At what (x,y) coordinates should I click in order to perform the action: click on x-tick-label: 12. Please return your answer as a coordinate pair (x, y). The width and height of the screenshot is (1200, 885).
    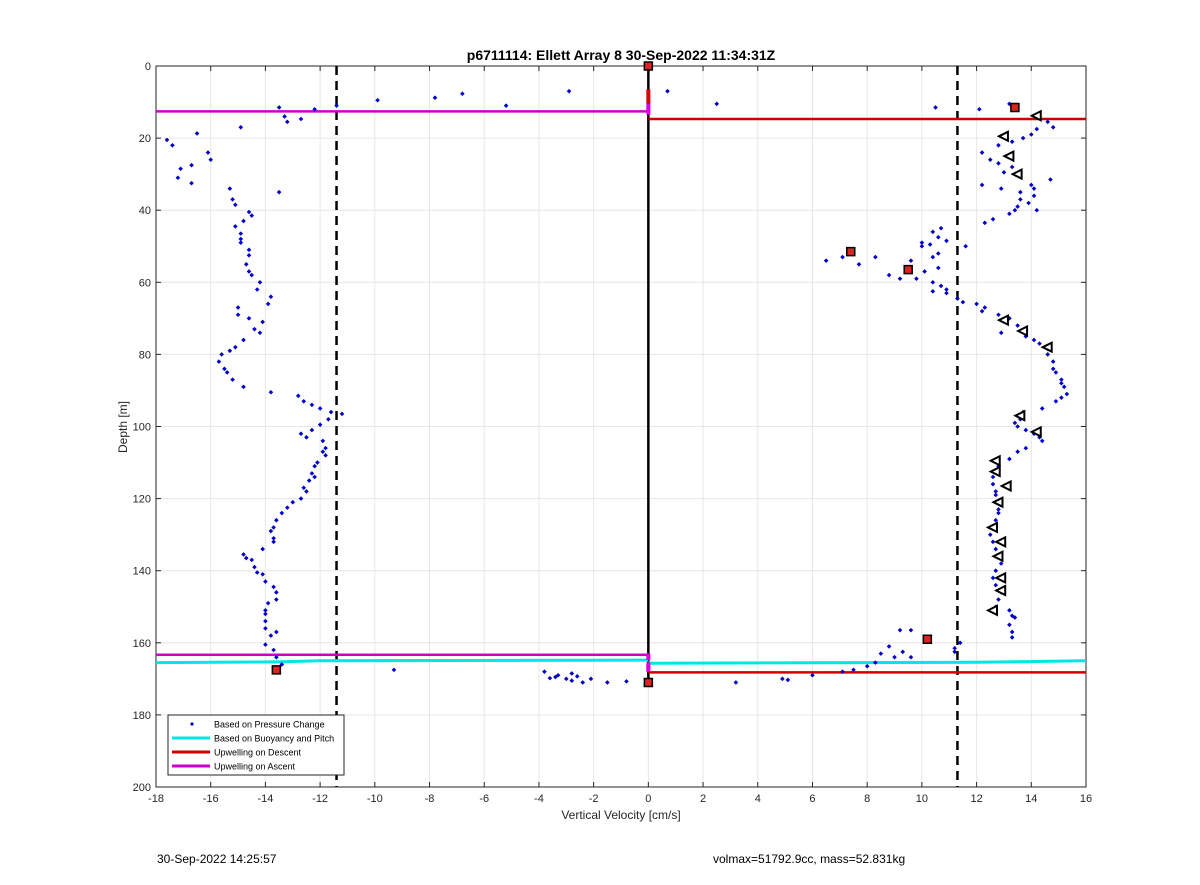
    Looking at the image, I should click on (976, 799).